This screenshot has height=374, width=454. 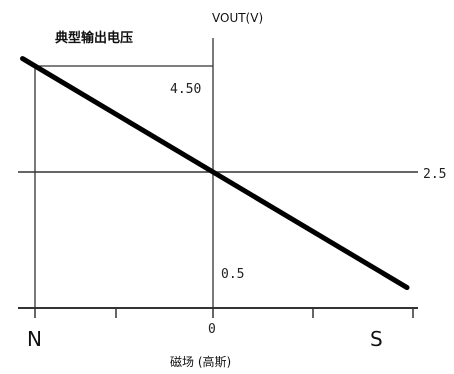 What do you see at coordinates (94, 38) in the screenshot?
I see `chart-title: 典型输出电压` at bounding box center [94, 38].